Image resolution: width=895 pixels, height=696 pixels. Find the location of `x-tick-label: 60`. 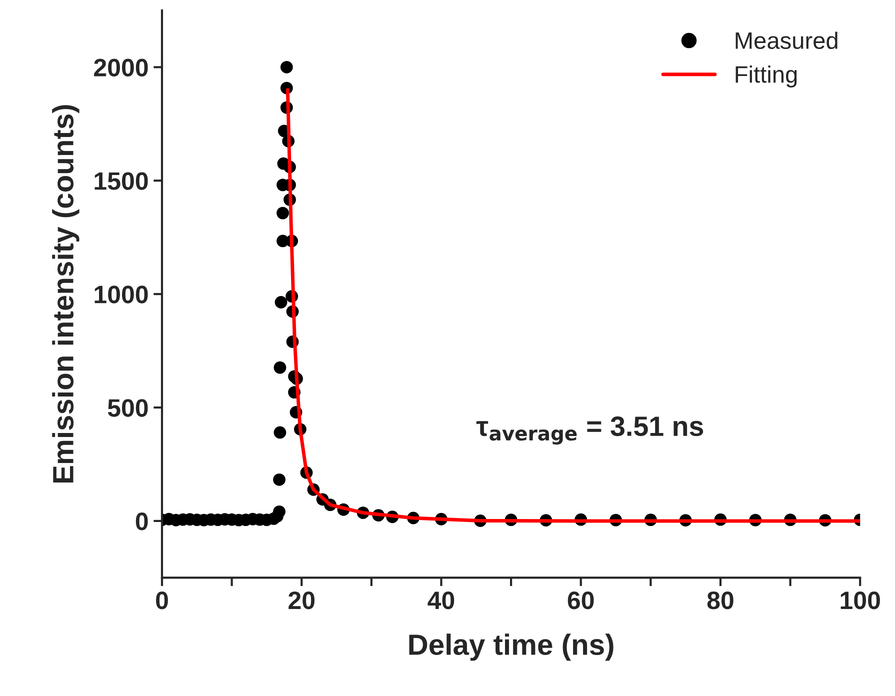

x-tick-label: 60 is located at coordinates (581, 601).